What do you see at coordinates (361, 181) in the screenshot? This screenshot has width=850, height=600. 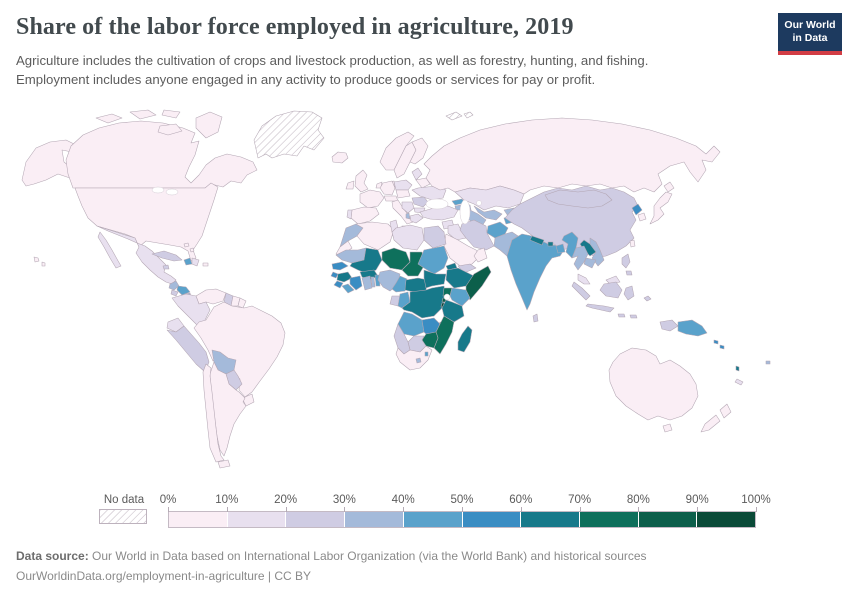 I see `country-united-kingdom` at bounding box center [361, 181].